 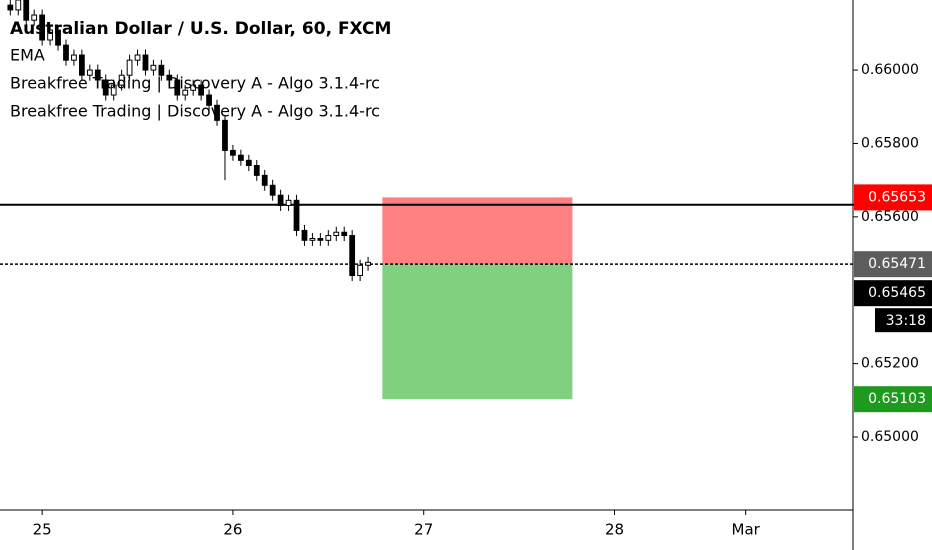 I want to click on y-tick-label: 0.65600, so click(x=890, y=217).